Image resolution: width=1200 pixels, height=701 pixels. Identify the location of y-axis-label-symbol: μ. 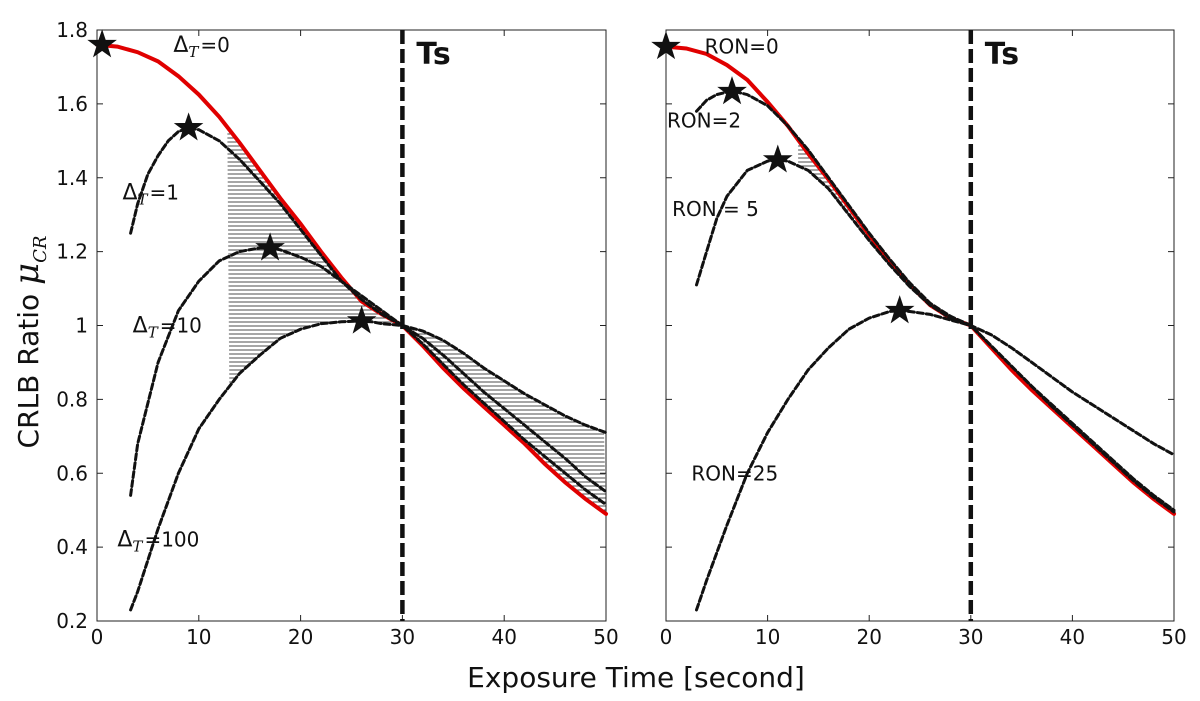
(27, 274).